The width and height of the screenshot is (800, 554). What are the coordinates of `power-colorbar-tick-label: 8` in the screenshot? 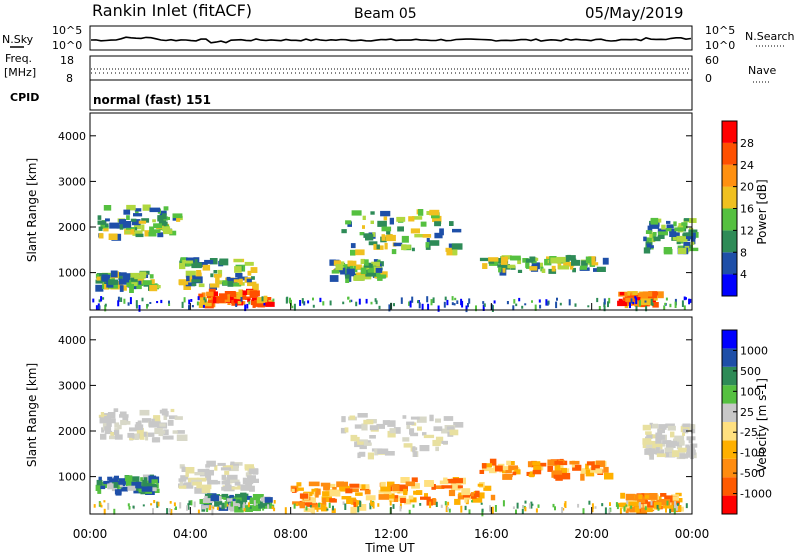 It's located at (743, 252).